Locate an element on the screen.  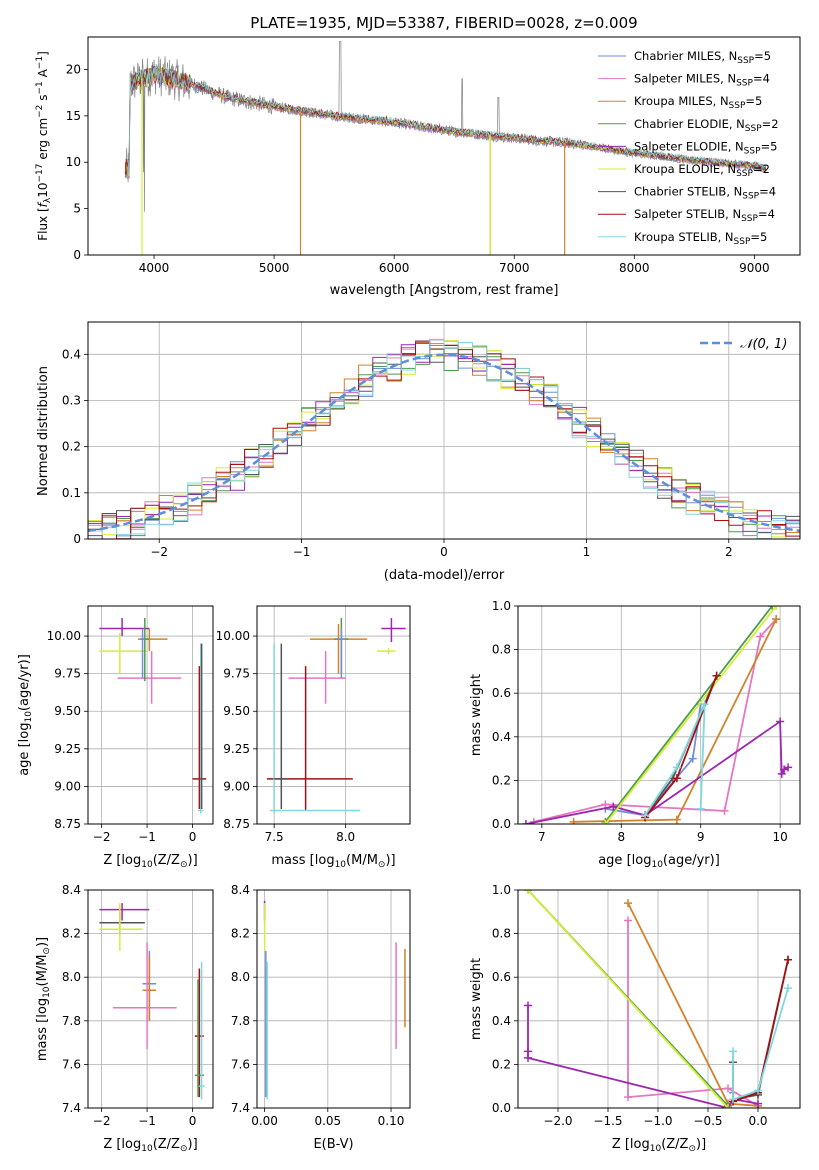
y-tick-label: 9.25 is located at coordinates (67, 749).